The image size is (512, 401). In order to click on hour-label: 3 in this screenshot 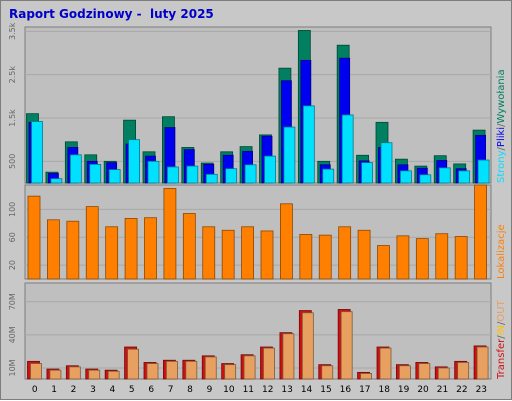, I will do `click(93, 390)`.